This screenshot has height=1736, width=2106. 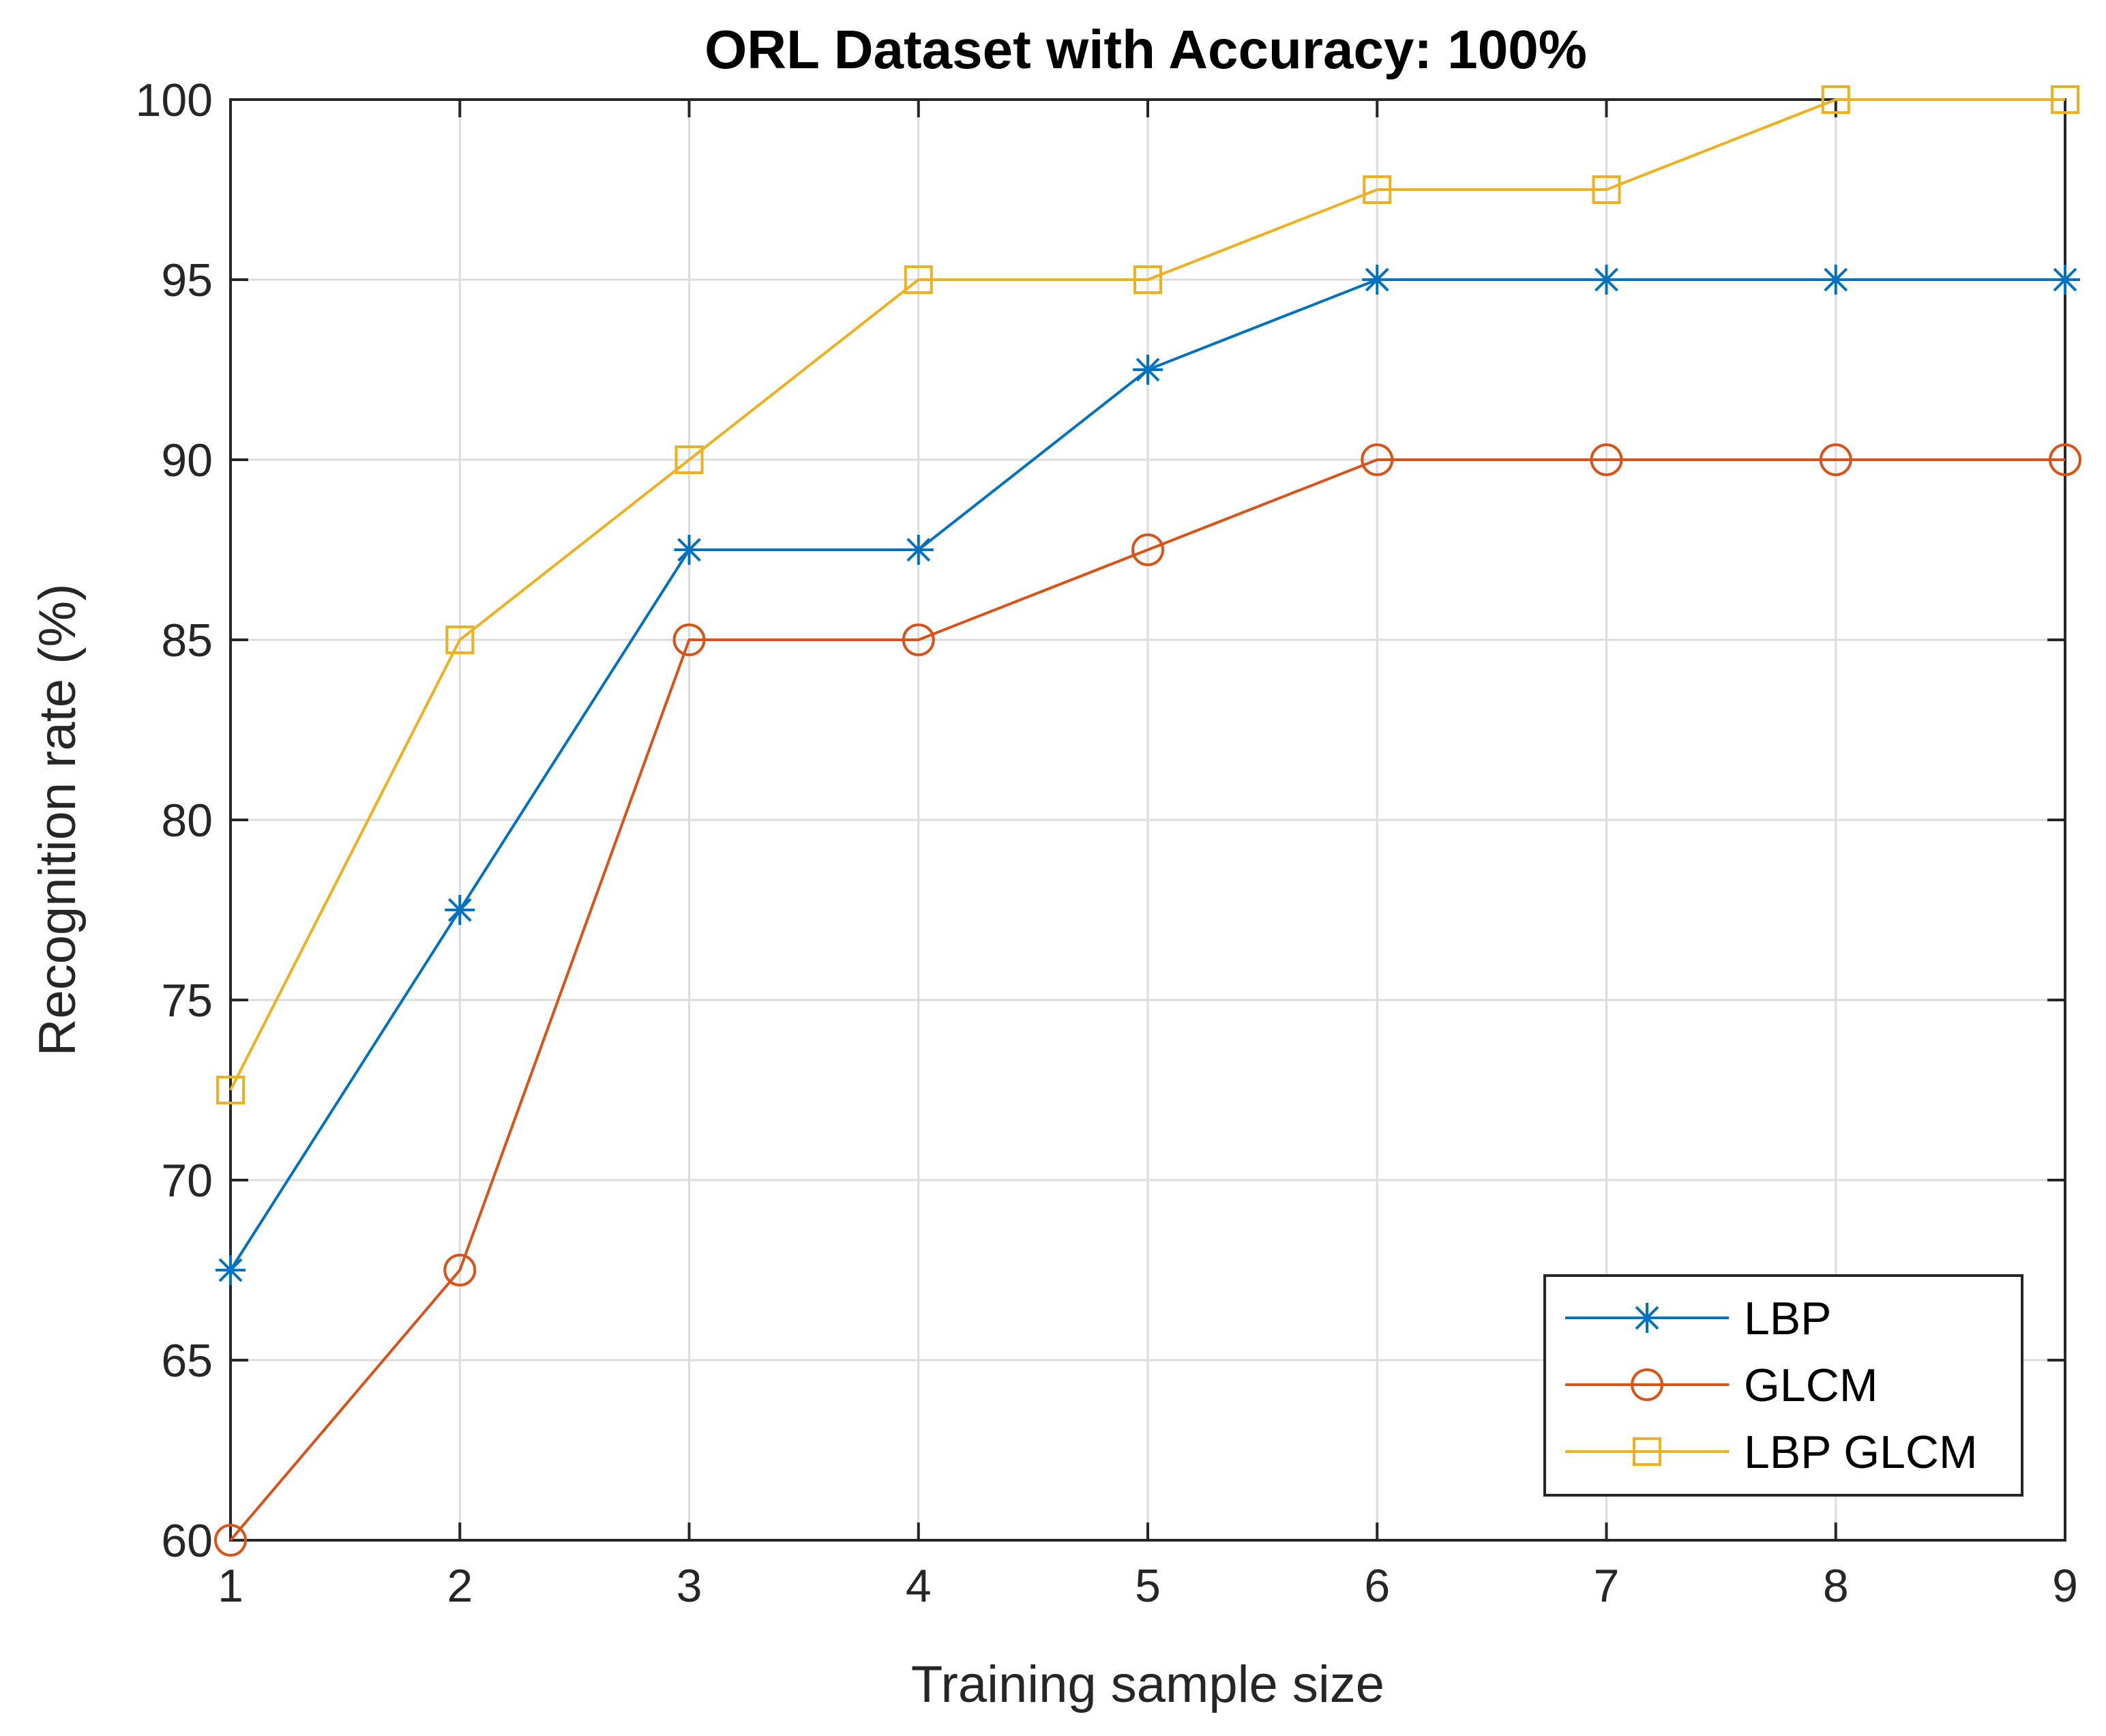 What do you see at coordinates (187, 460) in the screenshot?
I see `y-tick-label: 90` at bounding box center [187, 460].